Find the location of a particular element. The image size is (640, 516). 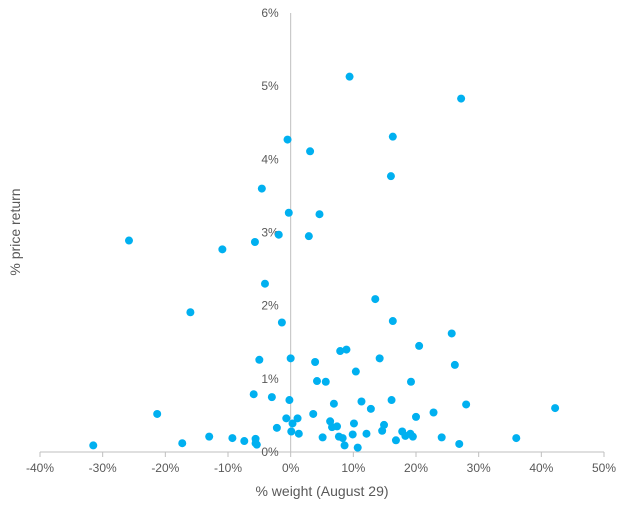

x-tick-label: -40% is located at coordinates (40, 468).